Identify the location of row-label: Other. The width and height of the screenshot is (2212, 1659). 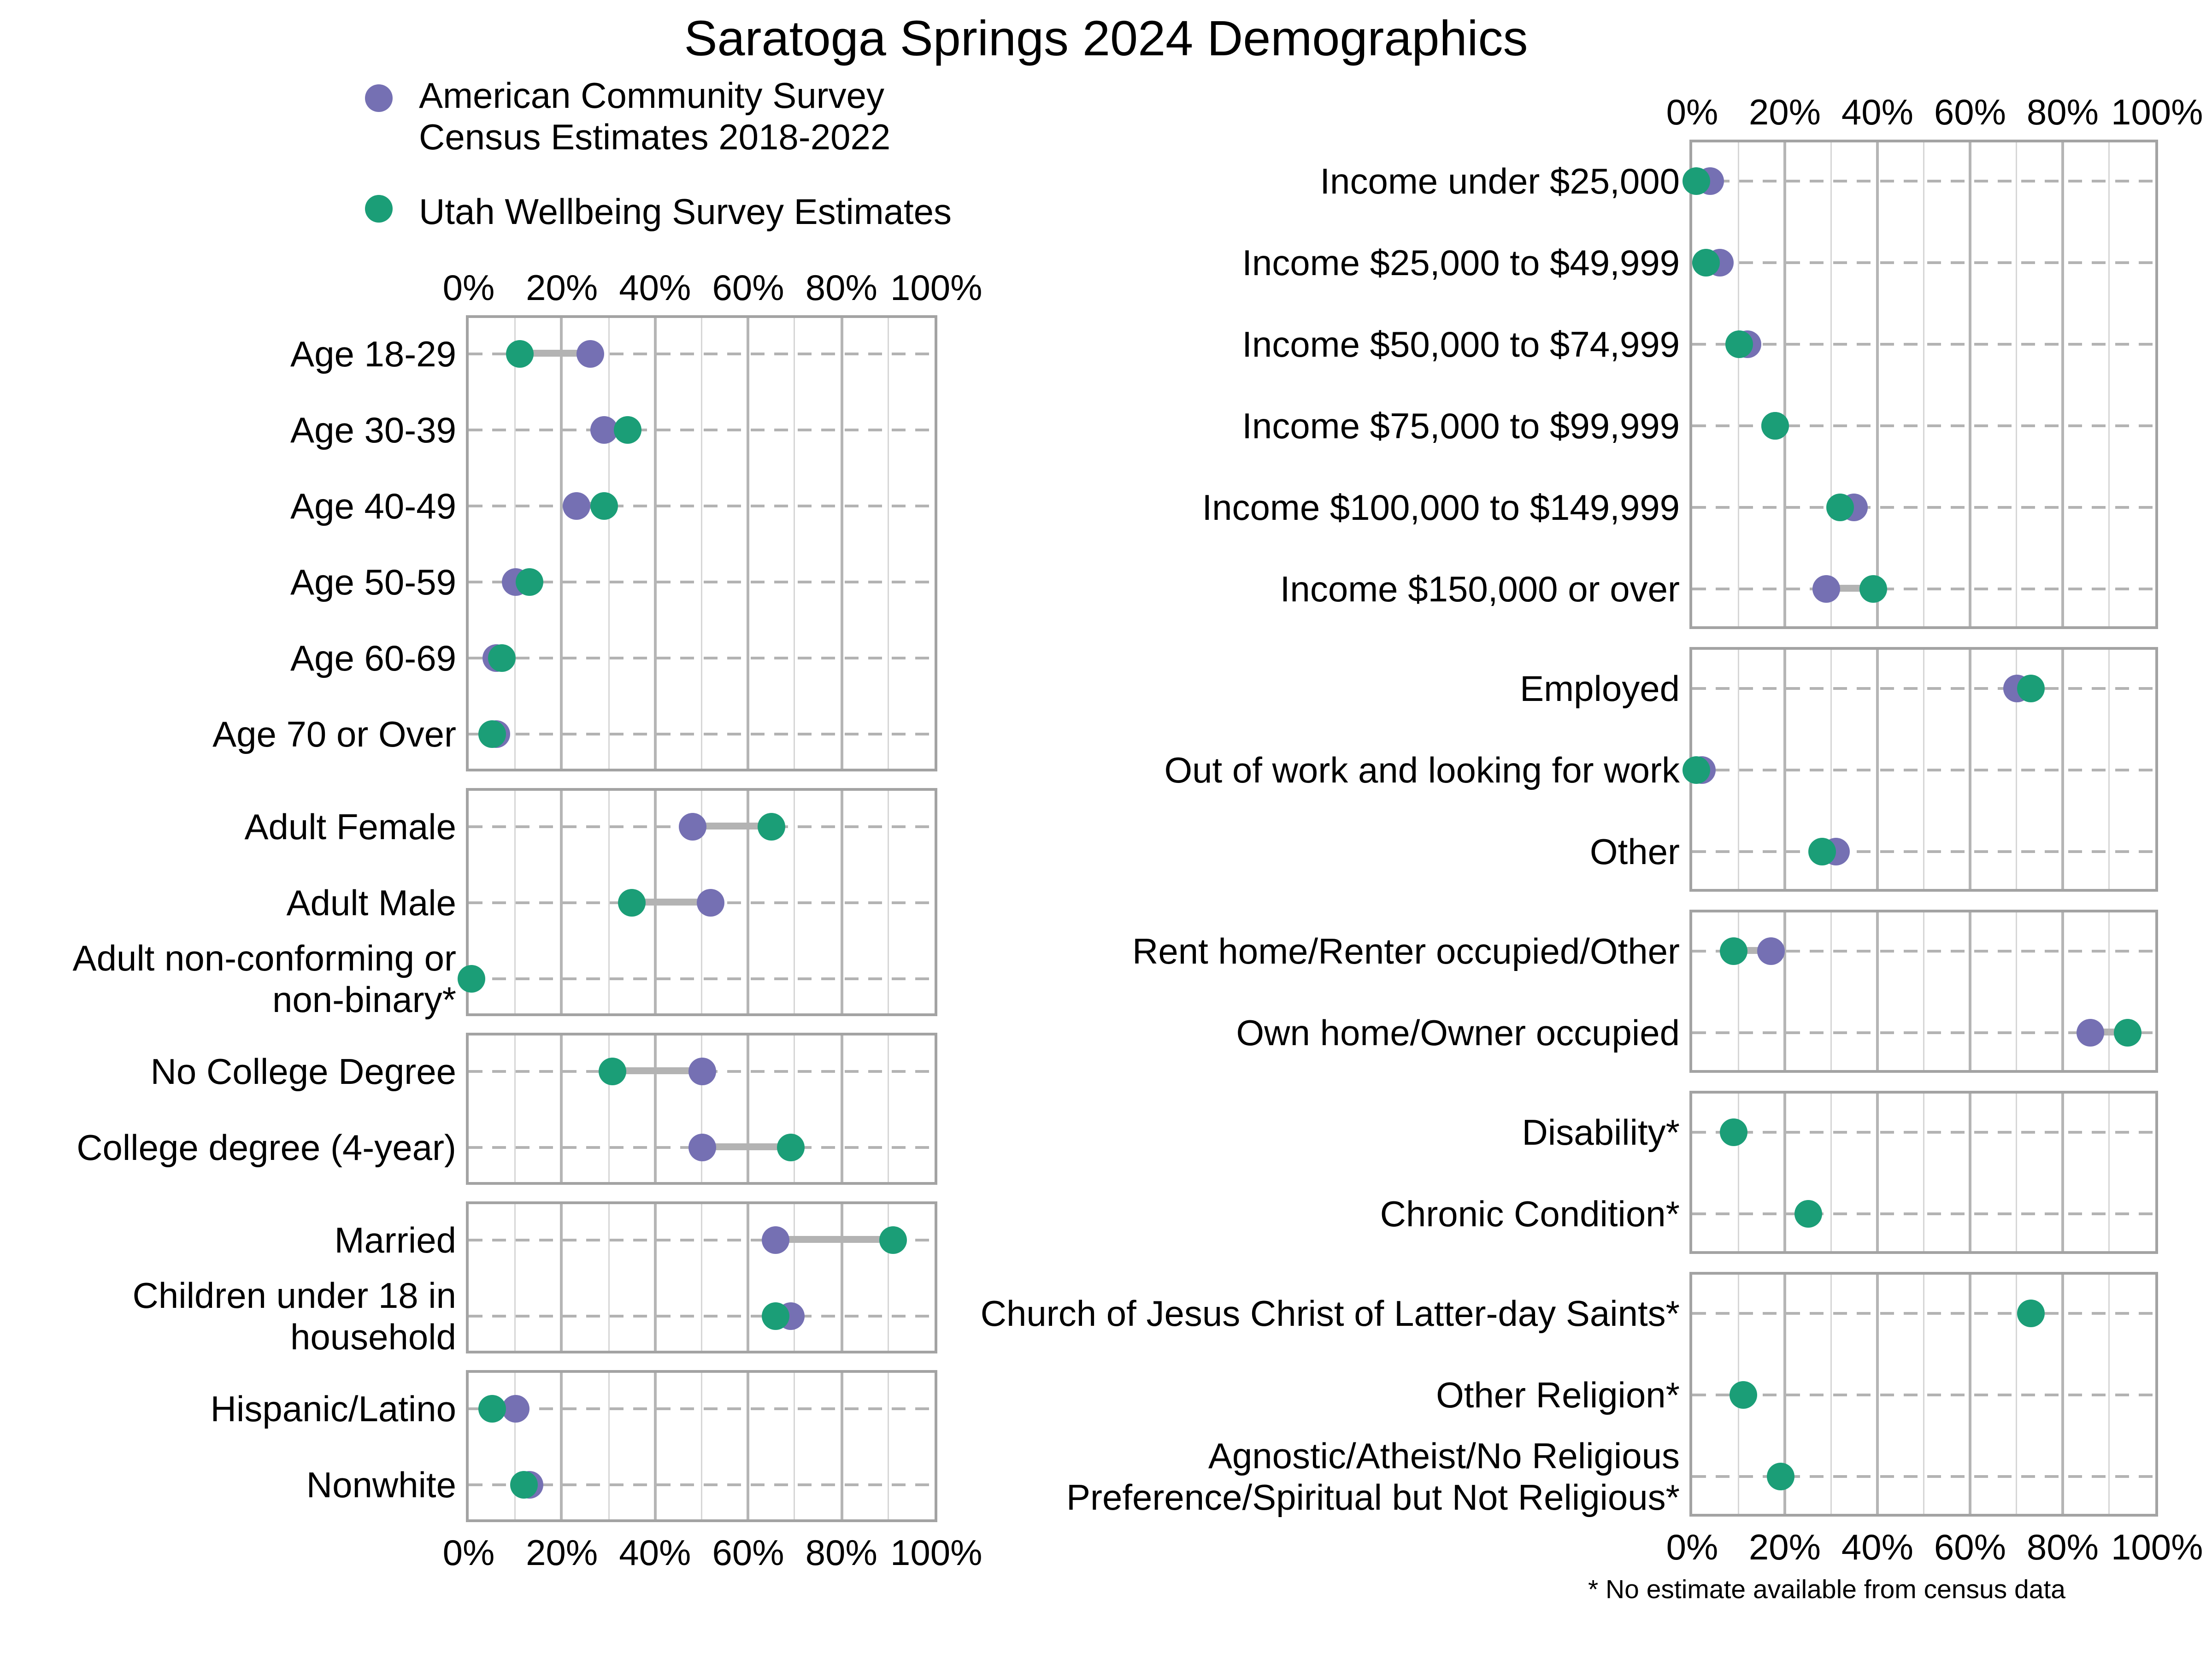
(1634, 851).